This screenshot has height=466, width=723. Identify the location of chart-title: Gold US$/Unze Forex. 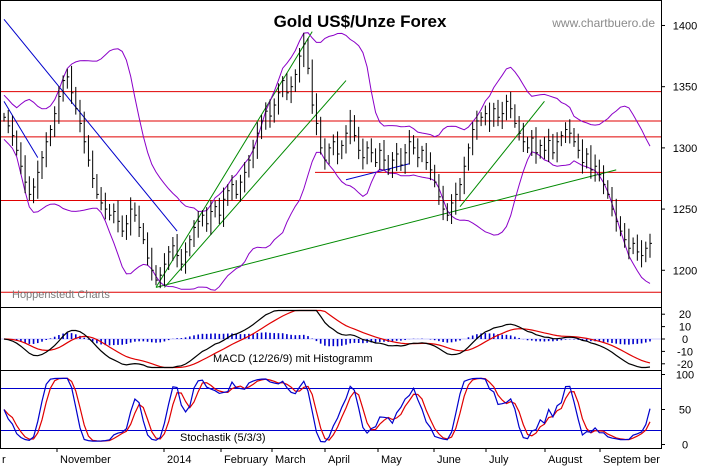
(360, 21).